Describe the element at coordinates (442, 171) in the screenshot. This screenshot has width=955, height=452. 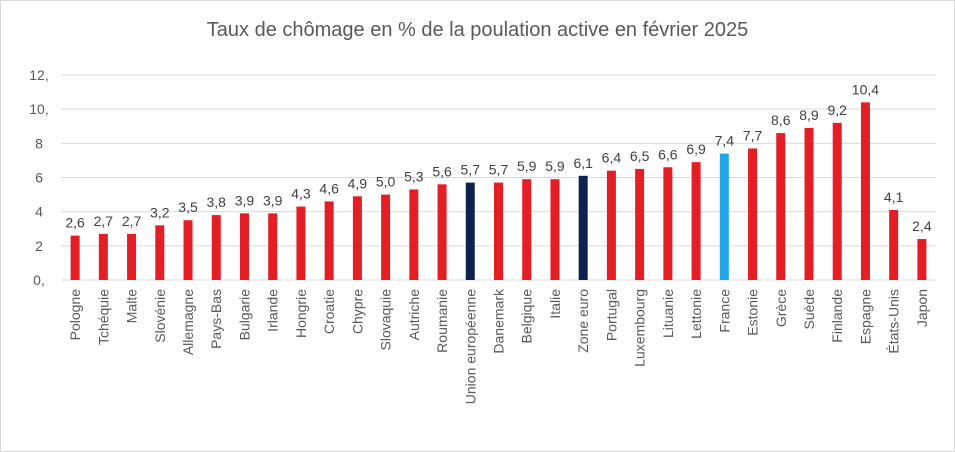
I see `data-label: 5,6` at that location.